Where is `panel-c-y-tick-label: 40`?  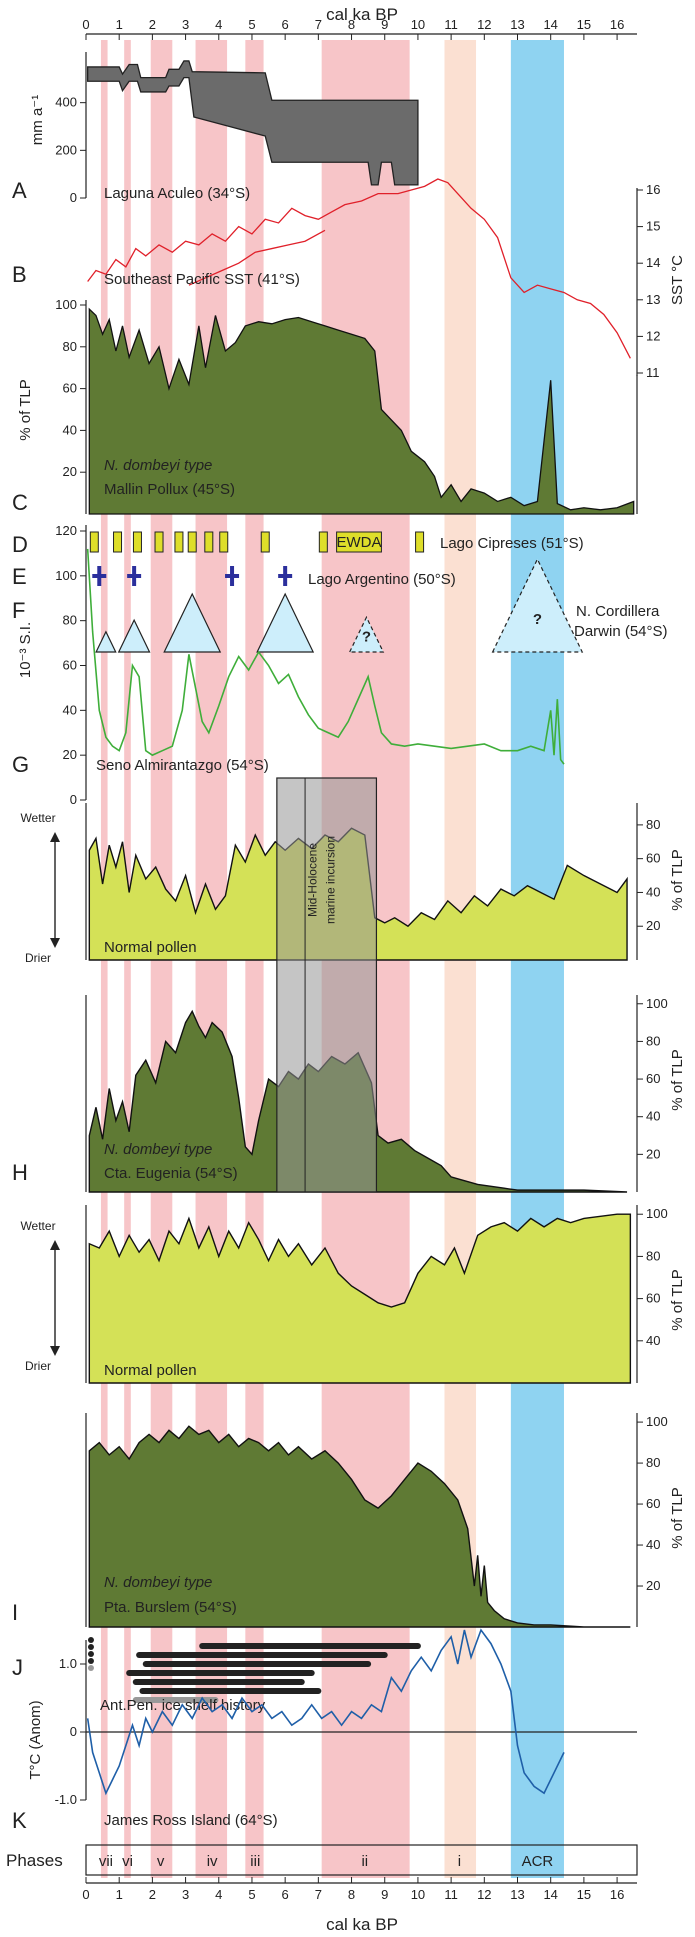
panel-c-y-tick-label: 40 is located at coordinates (70, 429).